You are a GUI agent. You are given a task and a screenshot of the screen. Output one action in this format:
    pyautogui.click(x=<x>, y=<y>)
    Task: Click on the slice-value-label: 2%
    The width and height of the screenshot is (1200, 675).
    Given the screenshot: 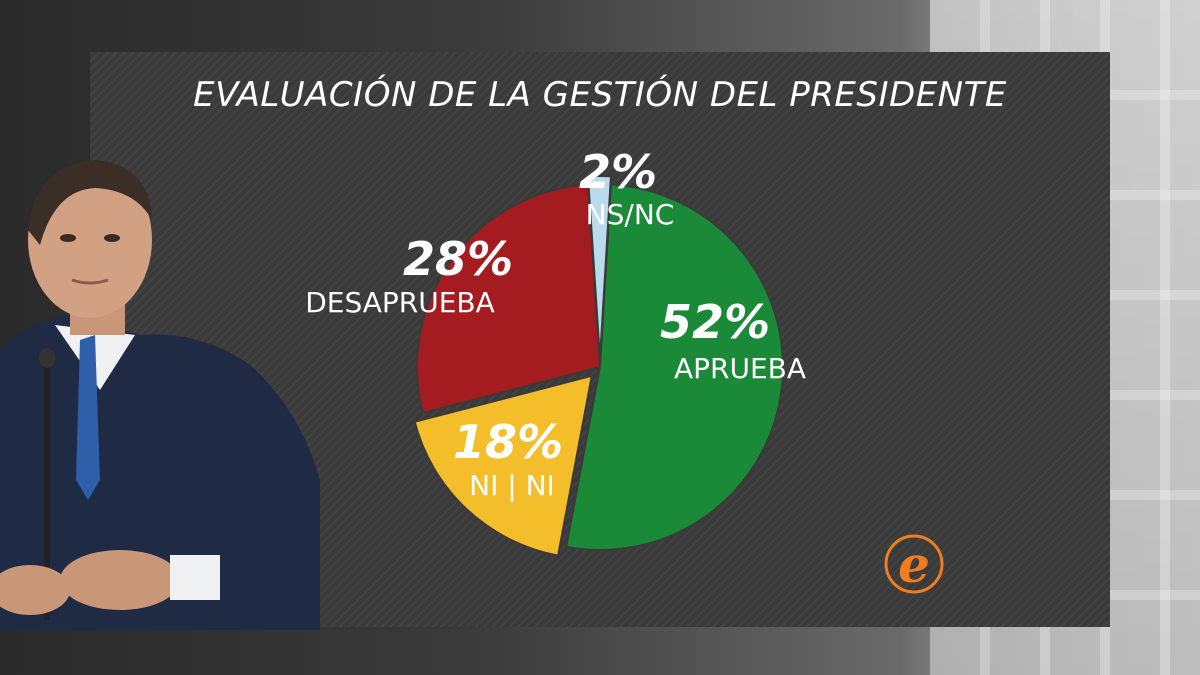 What is the action you would take?
    pyautogui.click(x=618, y=172)
    